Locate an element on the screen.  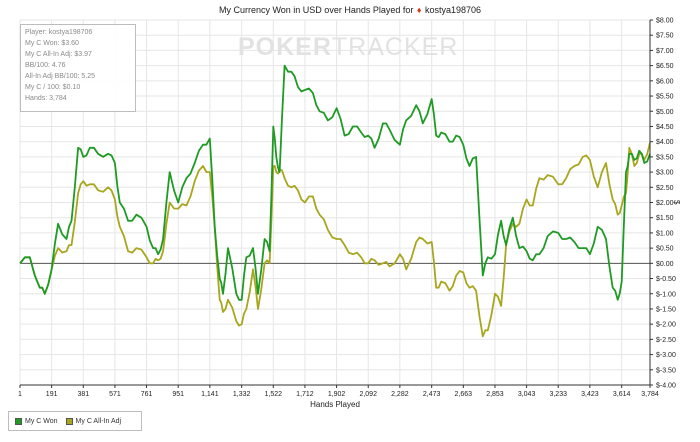
x-tick-label: 3,614 is located at coordinates (622, 394).